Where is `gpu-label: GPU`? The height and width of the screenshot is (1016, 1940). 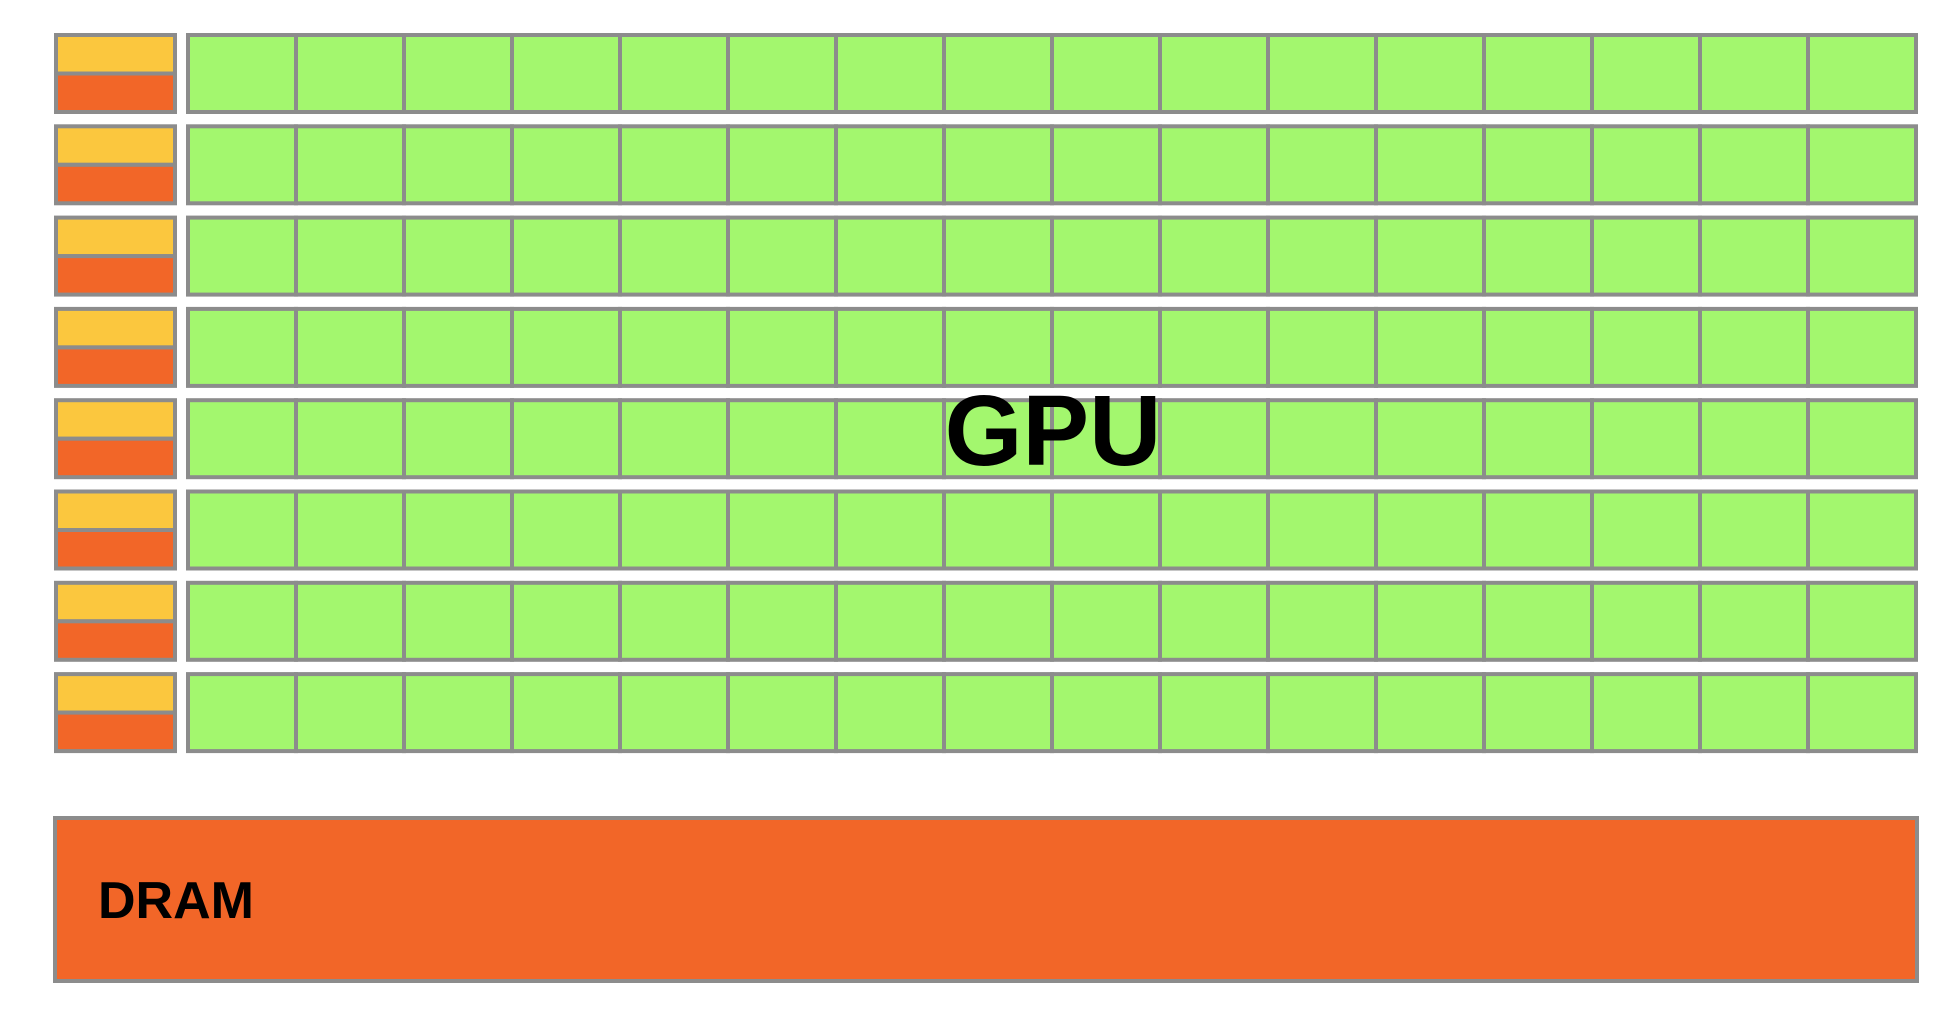
gpu-label: GPU is located at coordinates (1053, 431).